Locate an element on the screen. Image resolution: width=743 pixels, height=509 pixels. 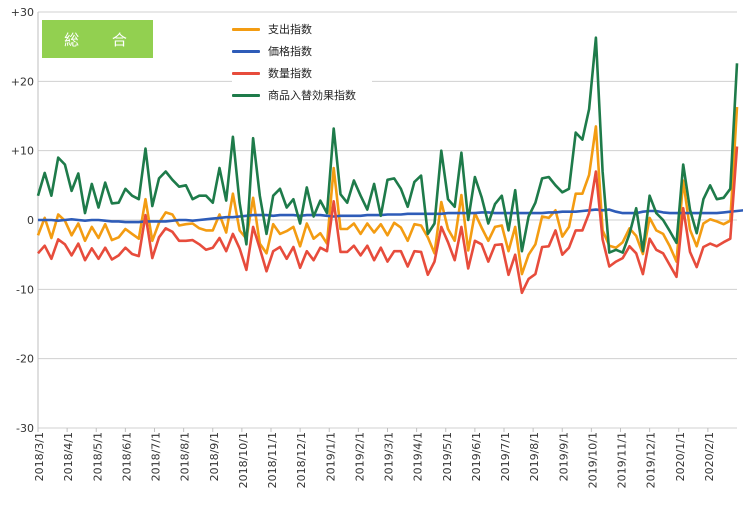
legend-label: 商品入替効果指数 is located at coordinates (312, 95).